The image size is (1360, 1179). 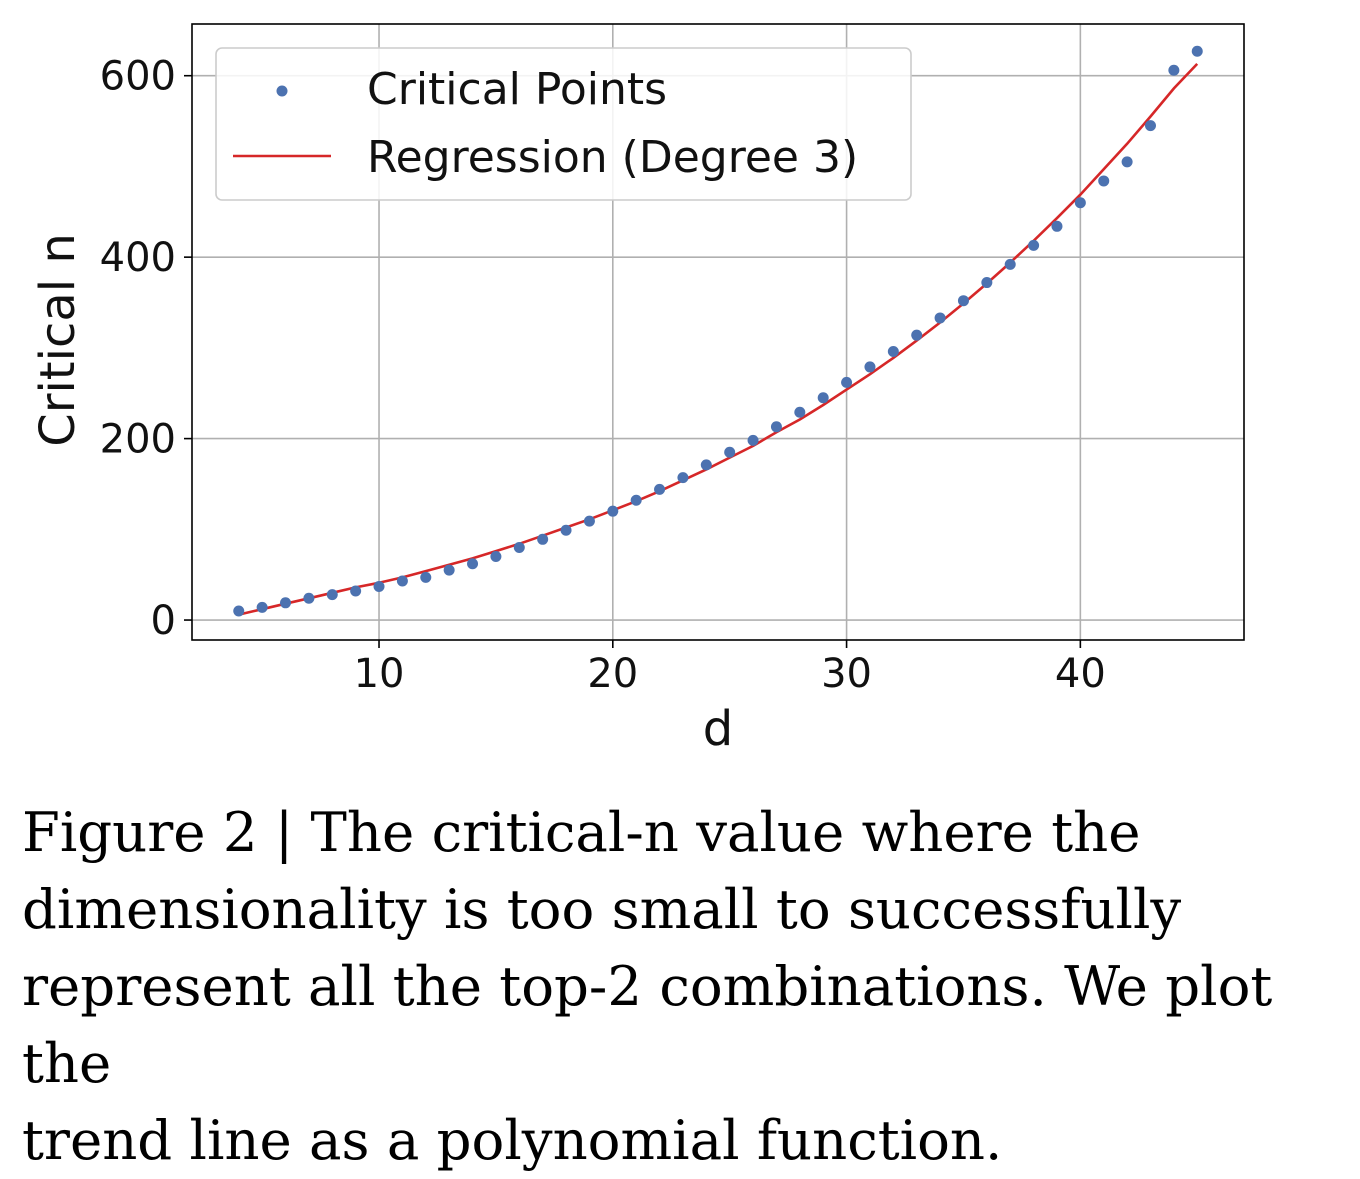 What do you see at coordinates (138, 77) in the screenshot?
I see `y-tick-label: 600` at bounding box center [138, 77].